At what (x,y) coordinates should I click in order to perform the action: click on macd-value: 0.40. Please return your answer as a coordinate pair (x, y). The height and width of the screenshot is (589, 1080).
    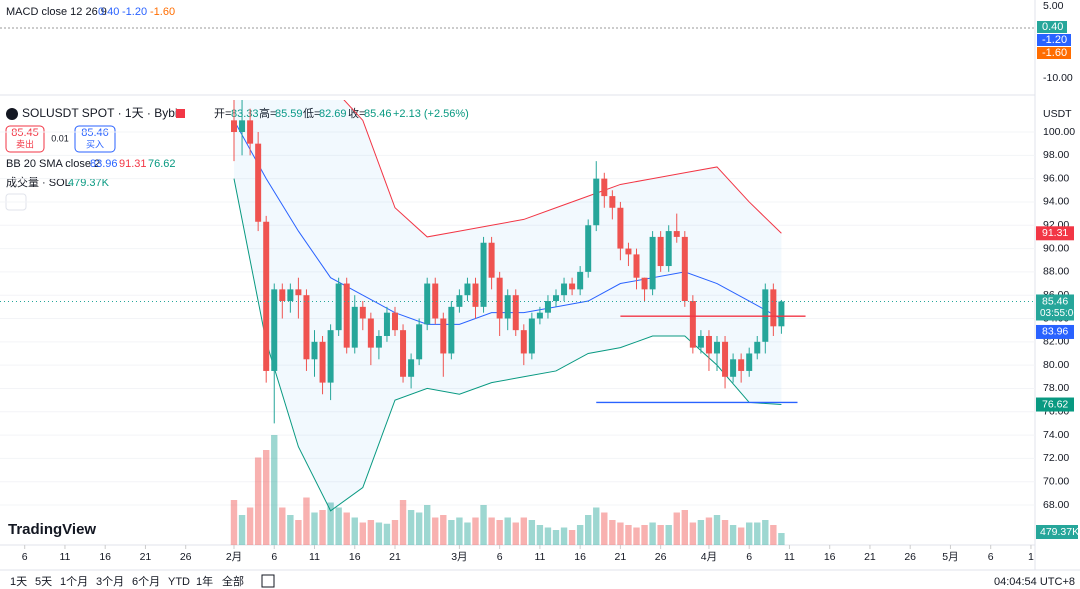
    Looking at the image, I should click on (108, 12).